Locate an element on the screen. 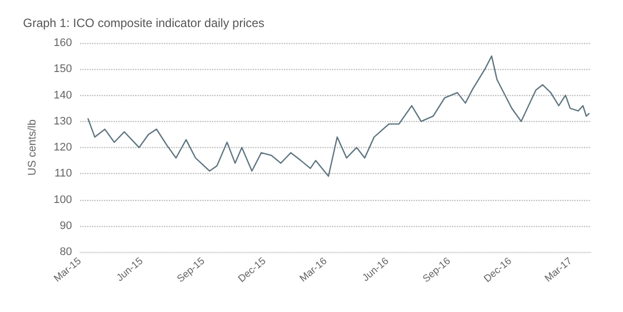 The image size is (623, 312). y-tick-label: 110 is located at coordinates (63, 174).